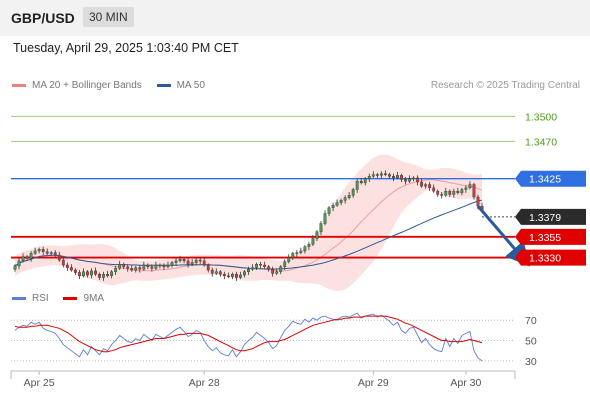  What do you see at coordinates (531, 362) in the screenshot?
I see `rsi-tick-30: 30` at bounding box center [531, 362].